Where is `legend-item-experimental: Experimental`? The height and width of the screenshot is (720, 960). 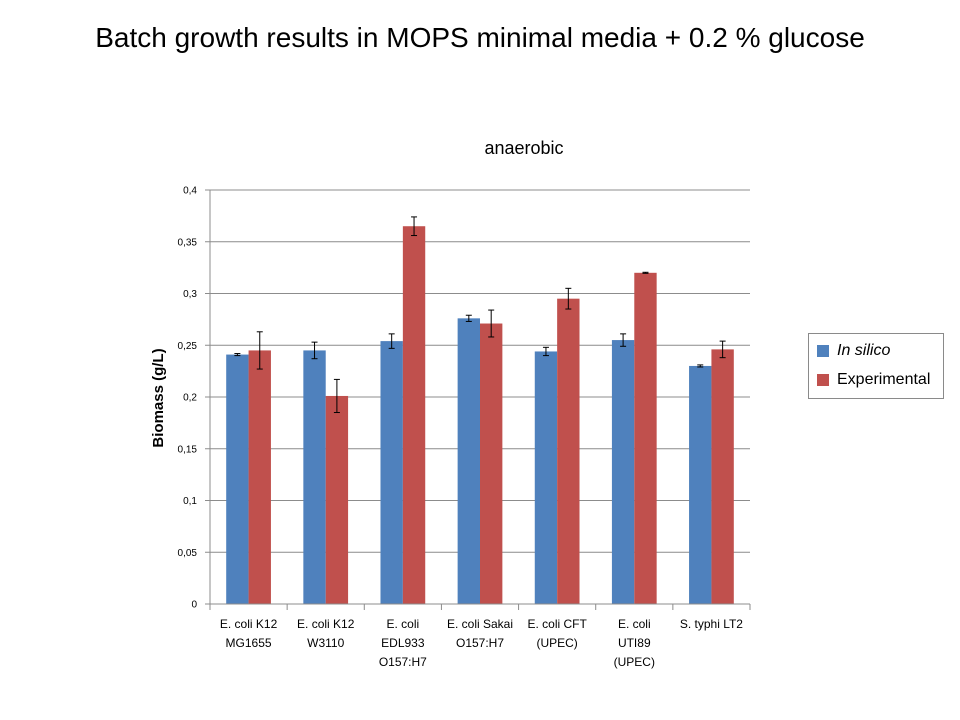
legend-item-experimental: Experimental is located at coordinates (880, 380).